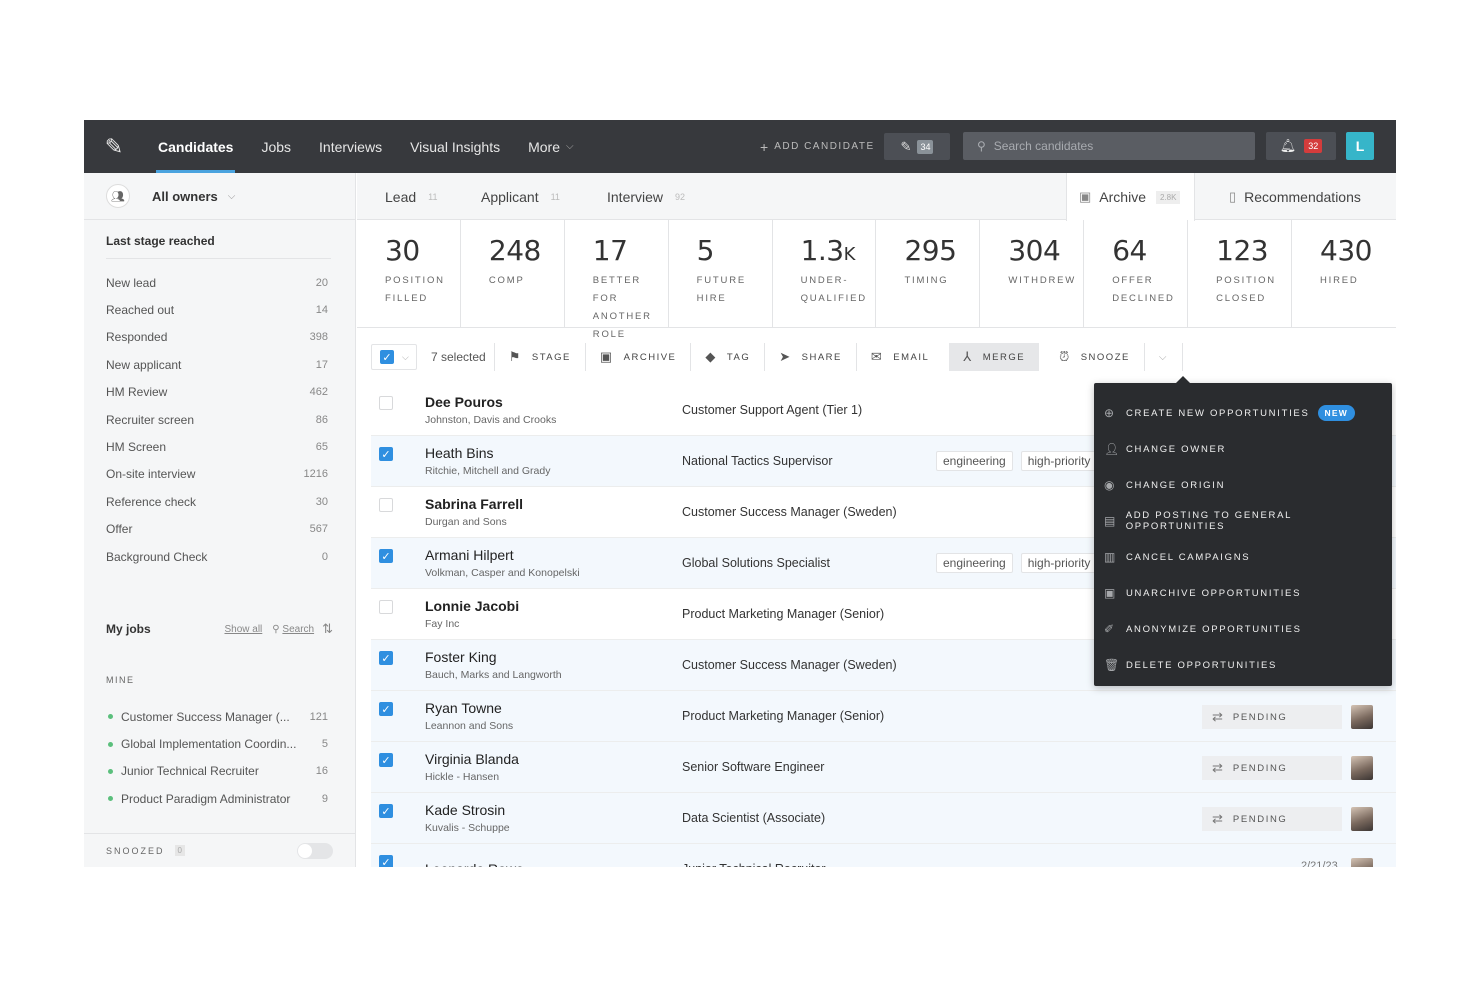  I want to click on metric-card: 248 COMP, so click(513, 273).